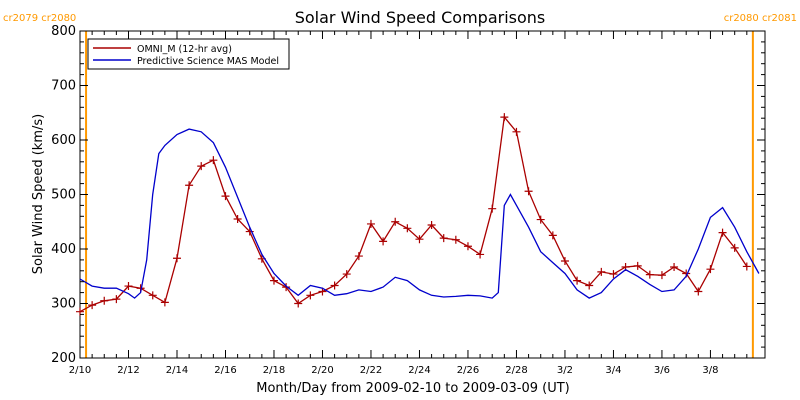 The width and height of the screenshot is (800, 400). Describe the element at coordinates (274, 370) in the screenshot. I see `x-tick-label: 2/18` at that location.